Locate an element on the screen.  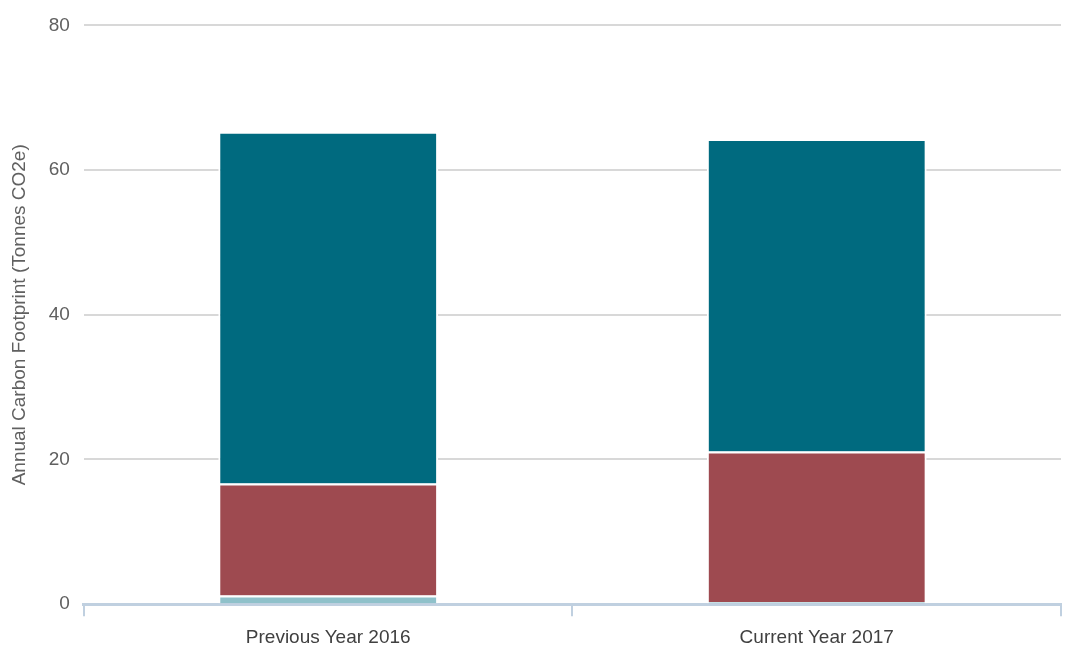
y-axis-title: Annual Carbon Footprint (Tonnes CO2e) is located at coordinates (18, 315).